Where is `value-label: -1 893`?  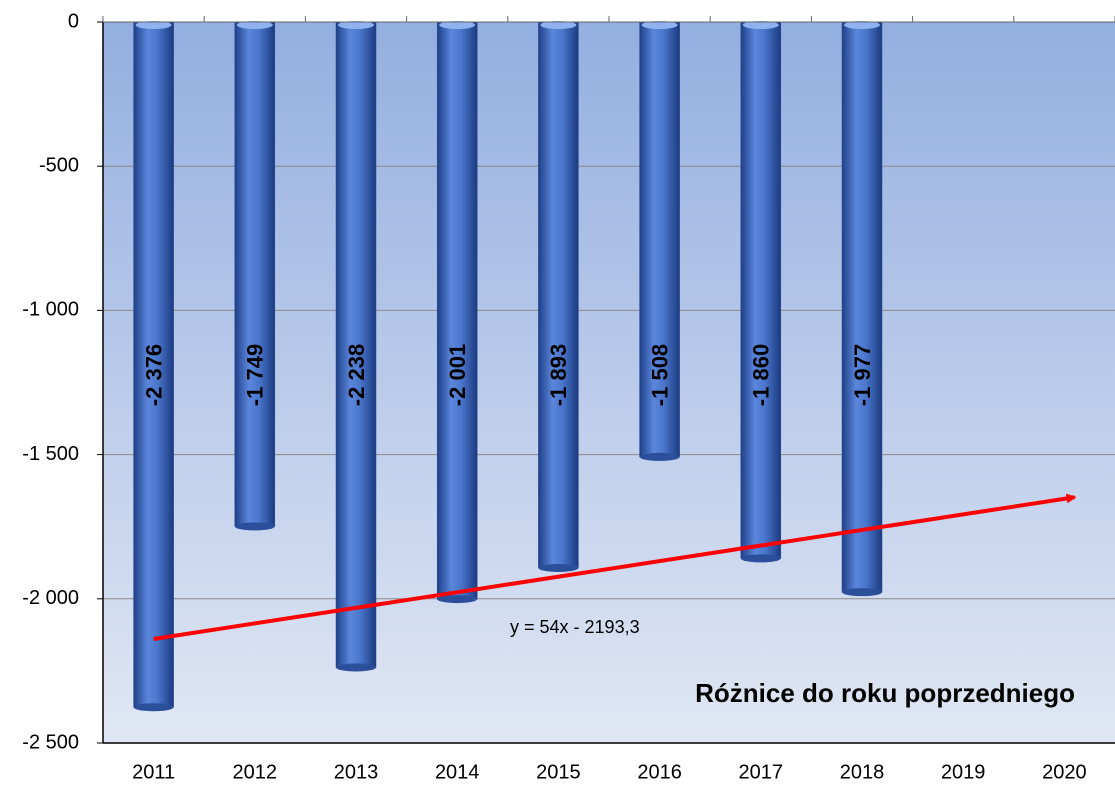 value-label: -1 893 is located at coordinates (558, 375).